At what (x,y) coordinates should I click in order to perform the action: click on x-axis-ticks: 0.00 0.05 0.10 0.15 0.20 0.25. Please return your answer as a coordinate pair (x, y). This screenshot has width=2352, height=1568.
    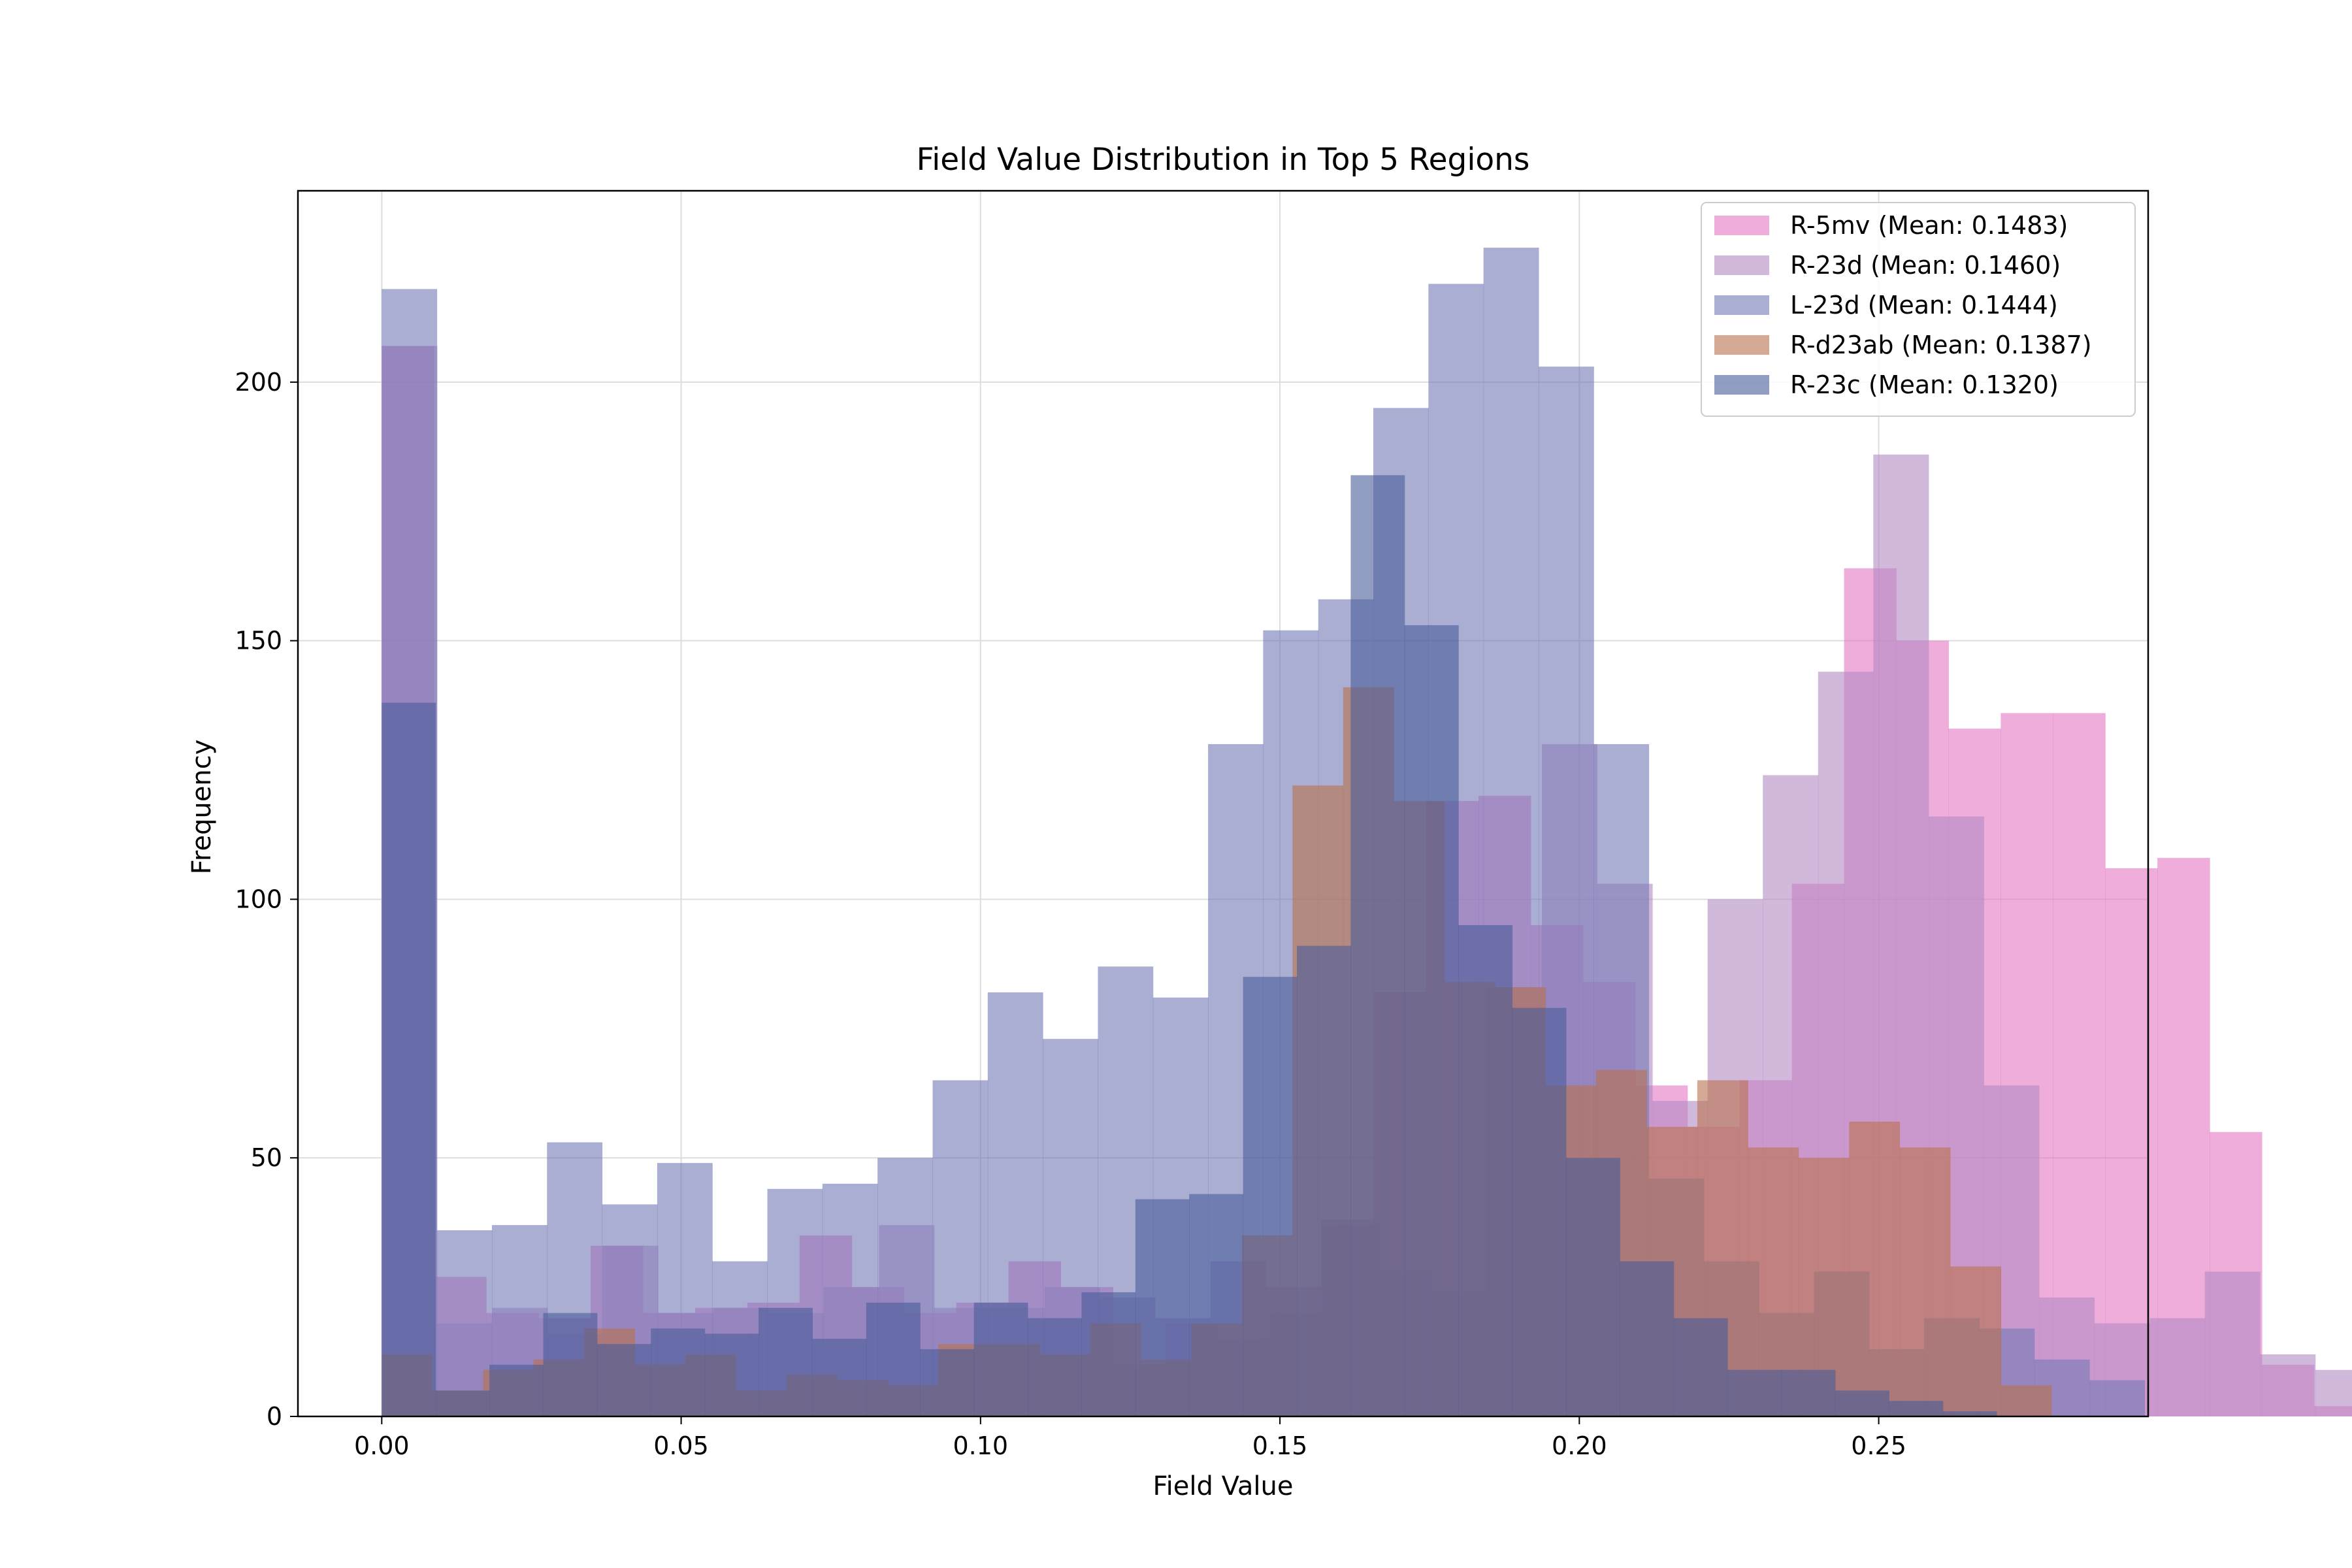
    Looking at the image, I should click on (1130, 1438).